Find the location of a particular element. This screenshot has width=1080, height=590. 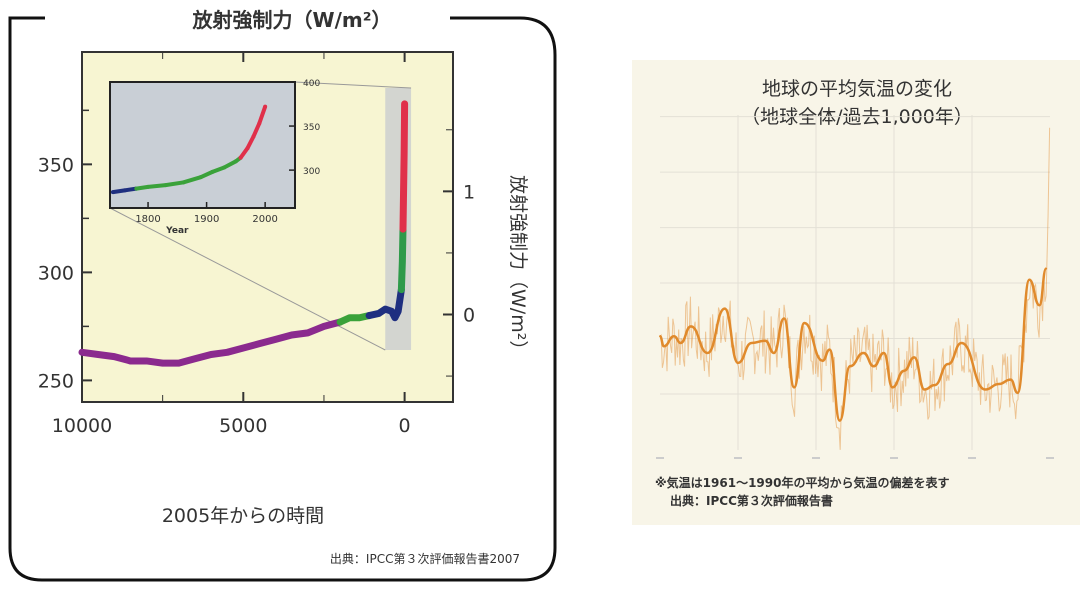

inset-y-tick-label: 300 is located at coordinates (311, 172).